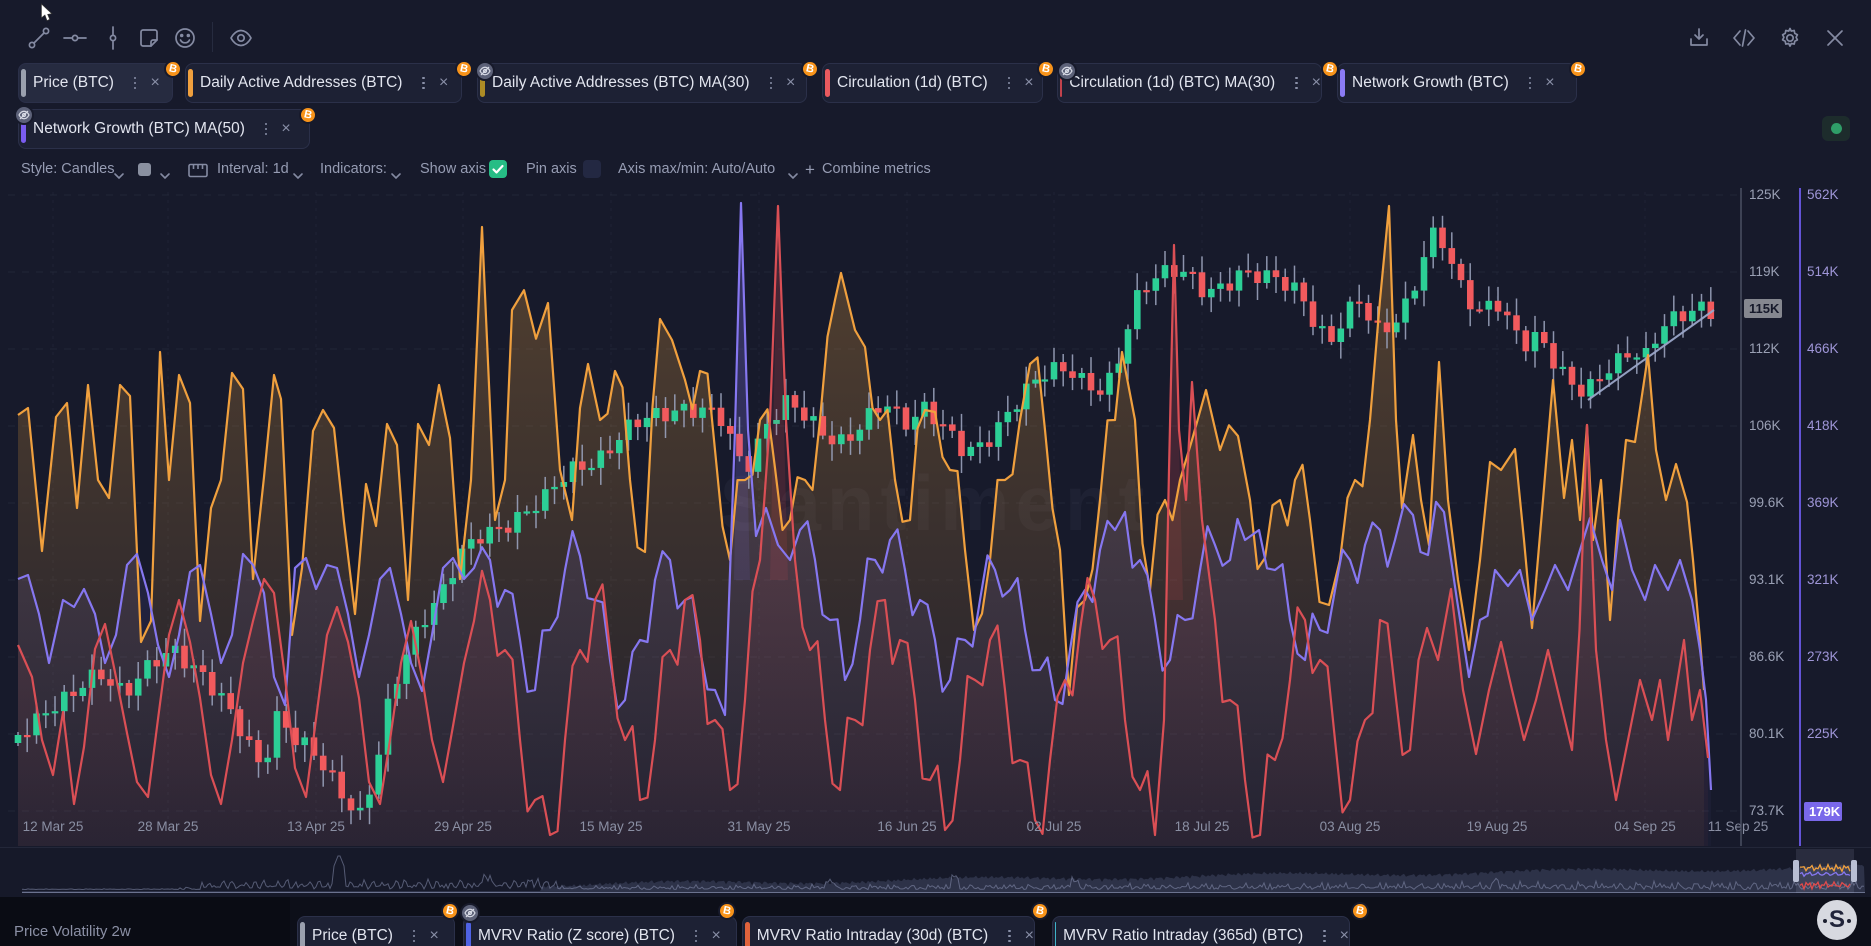 The image size is (1871, 946). Describe the element at coordinates (1054, 826) in the screenshot. I see `svg-text: 02 Jul 25` at that location.